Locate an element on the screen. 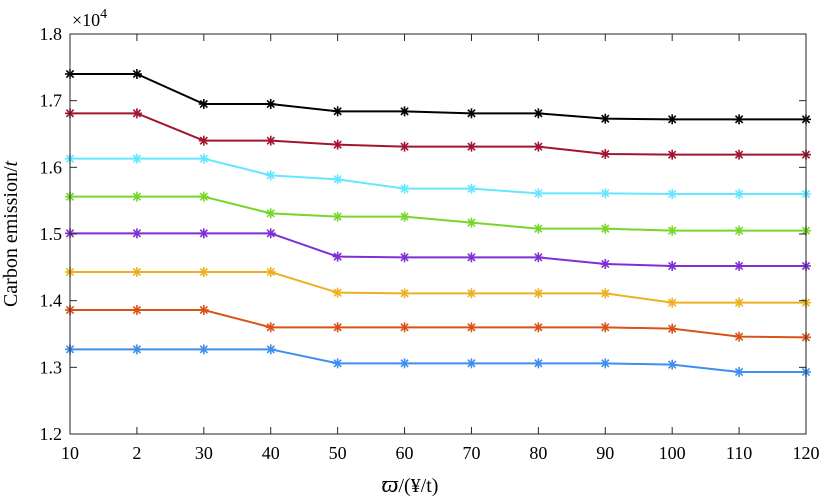 This screenshot has height=501, width=820. x-tick-label: 70 is located at coordinates (471, 453).